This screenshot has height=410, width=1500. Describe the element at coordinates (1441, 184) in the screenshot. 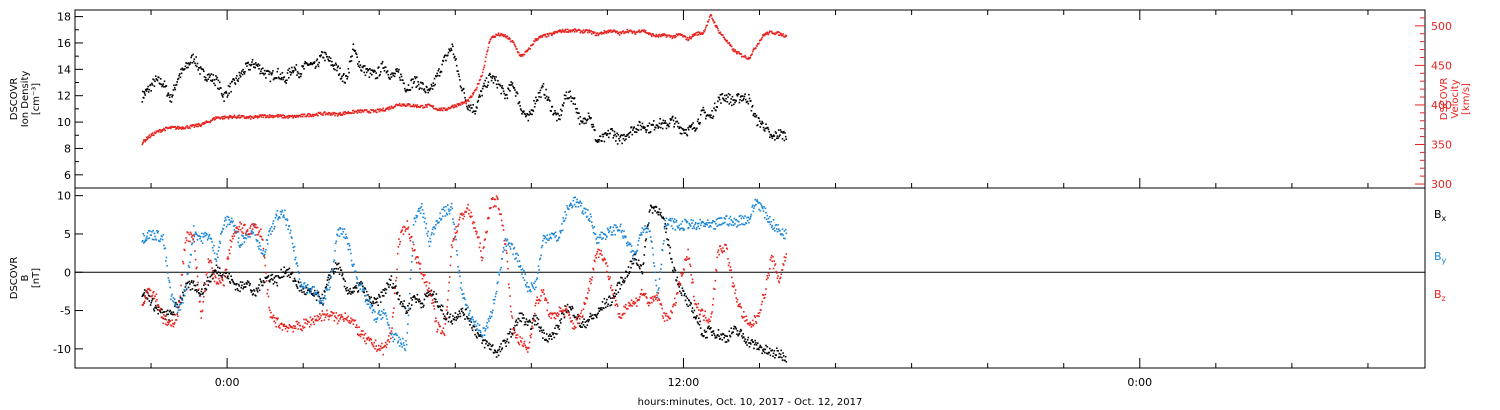

I see `y-right-tick-label: 300` at that location.